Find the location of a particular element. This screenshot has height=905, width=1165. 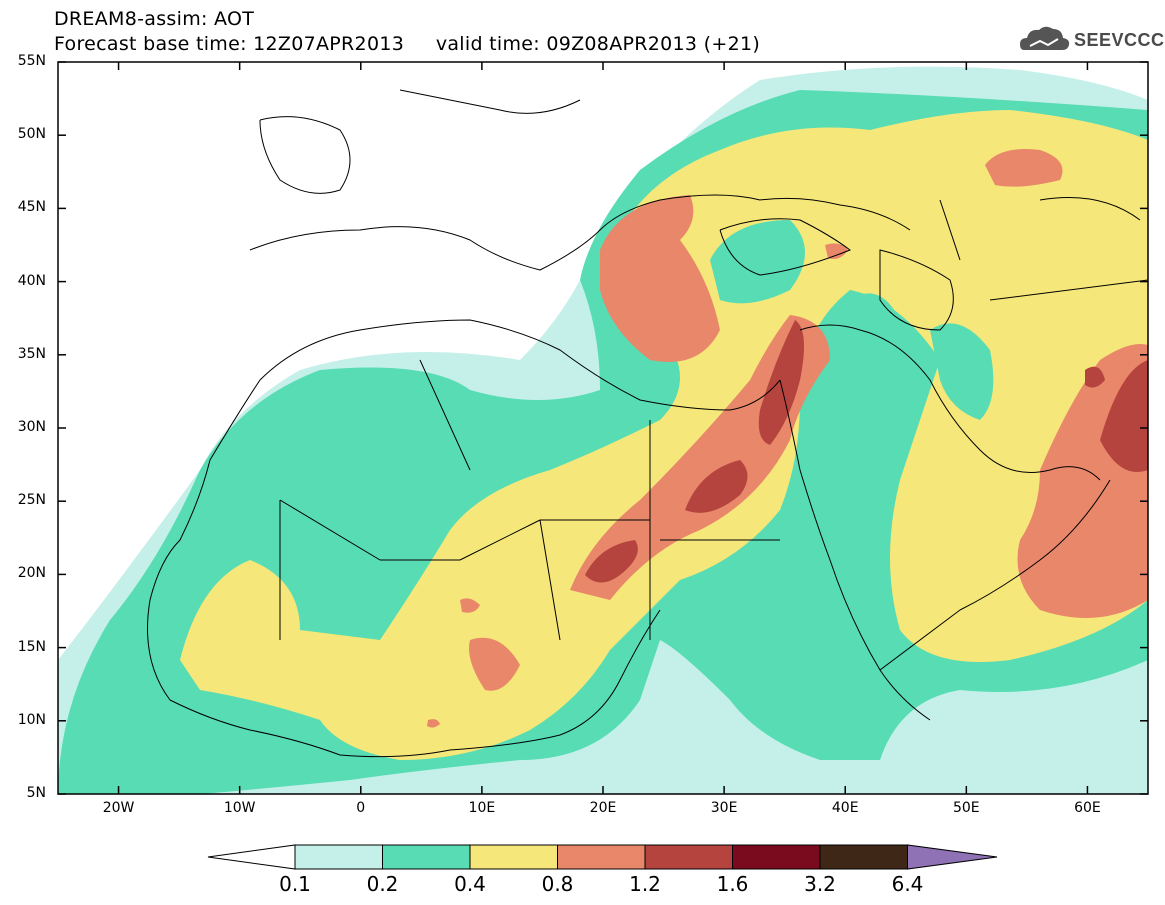

colorbar-label: 0.8 is located at coordinates (557, 884).